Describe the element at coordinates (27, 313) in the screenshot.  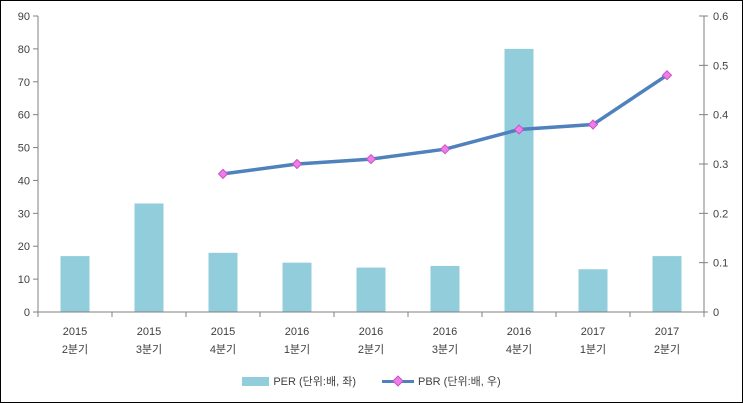
I see `left-axis-tick-label: 0` at that location.